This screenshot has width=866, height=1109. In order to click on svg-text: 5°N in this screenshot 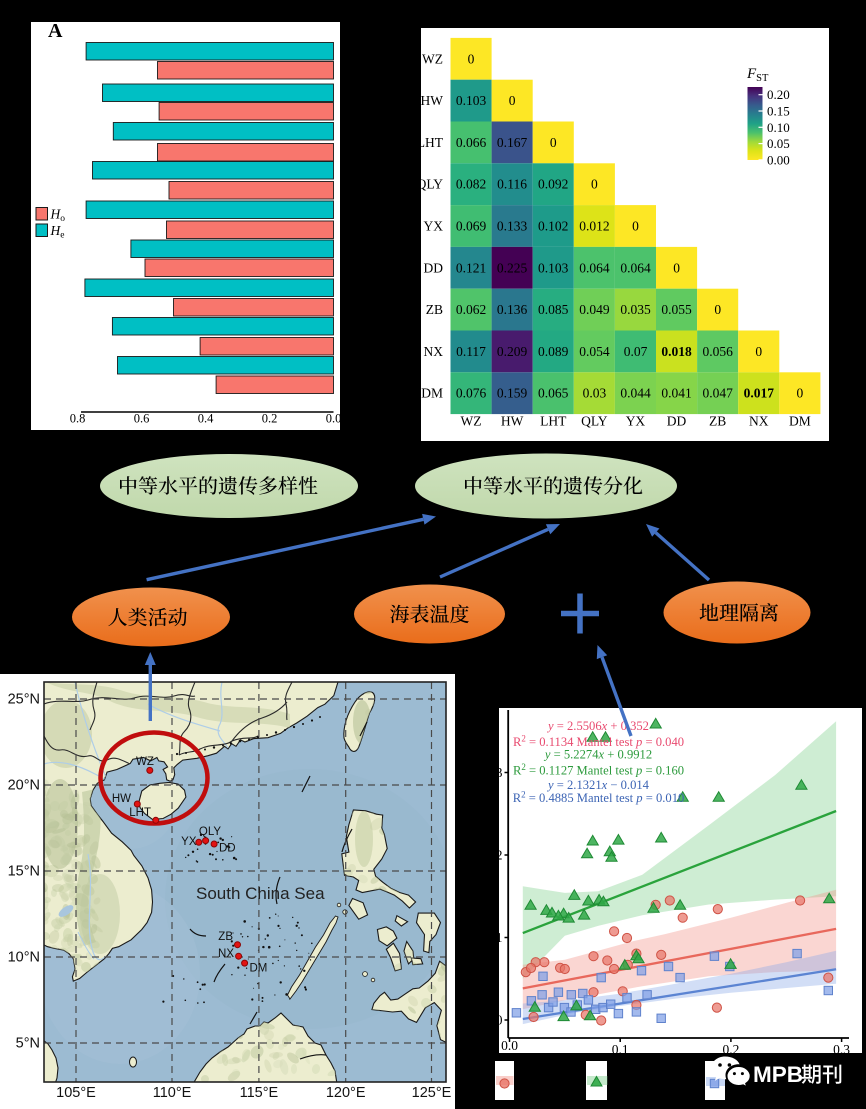, I will do `click(28, 1044)`.